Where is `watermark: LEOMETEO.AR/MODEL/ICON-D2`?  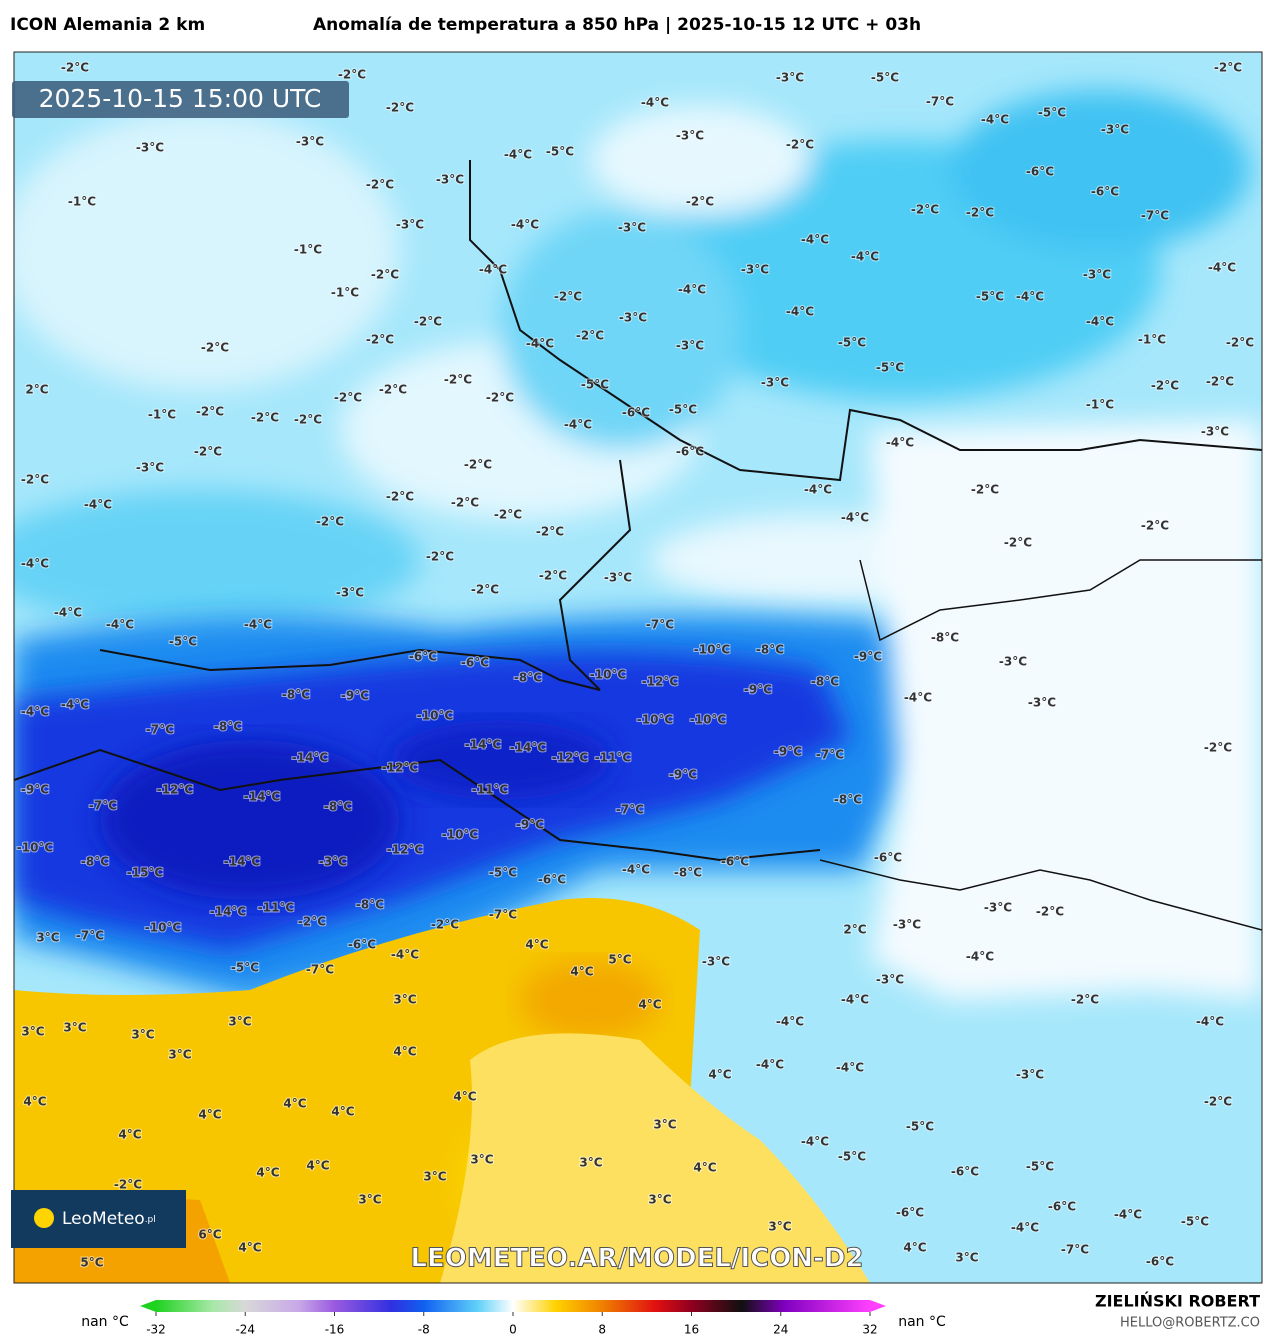
watermark: LEOMETEO.AR/MODEL/ICON-D2 is located at coordinates (636, 1259).